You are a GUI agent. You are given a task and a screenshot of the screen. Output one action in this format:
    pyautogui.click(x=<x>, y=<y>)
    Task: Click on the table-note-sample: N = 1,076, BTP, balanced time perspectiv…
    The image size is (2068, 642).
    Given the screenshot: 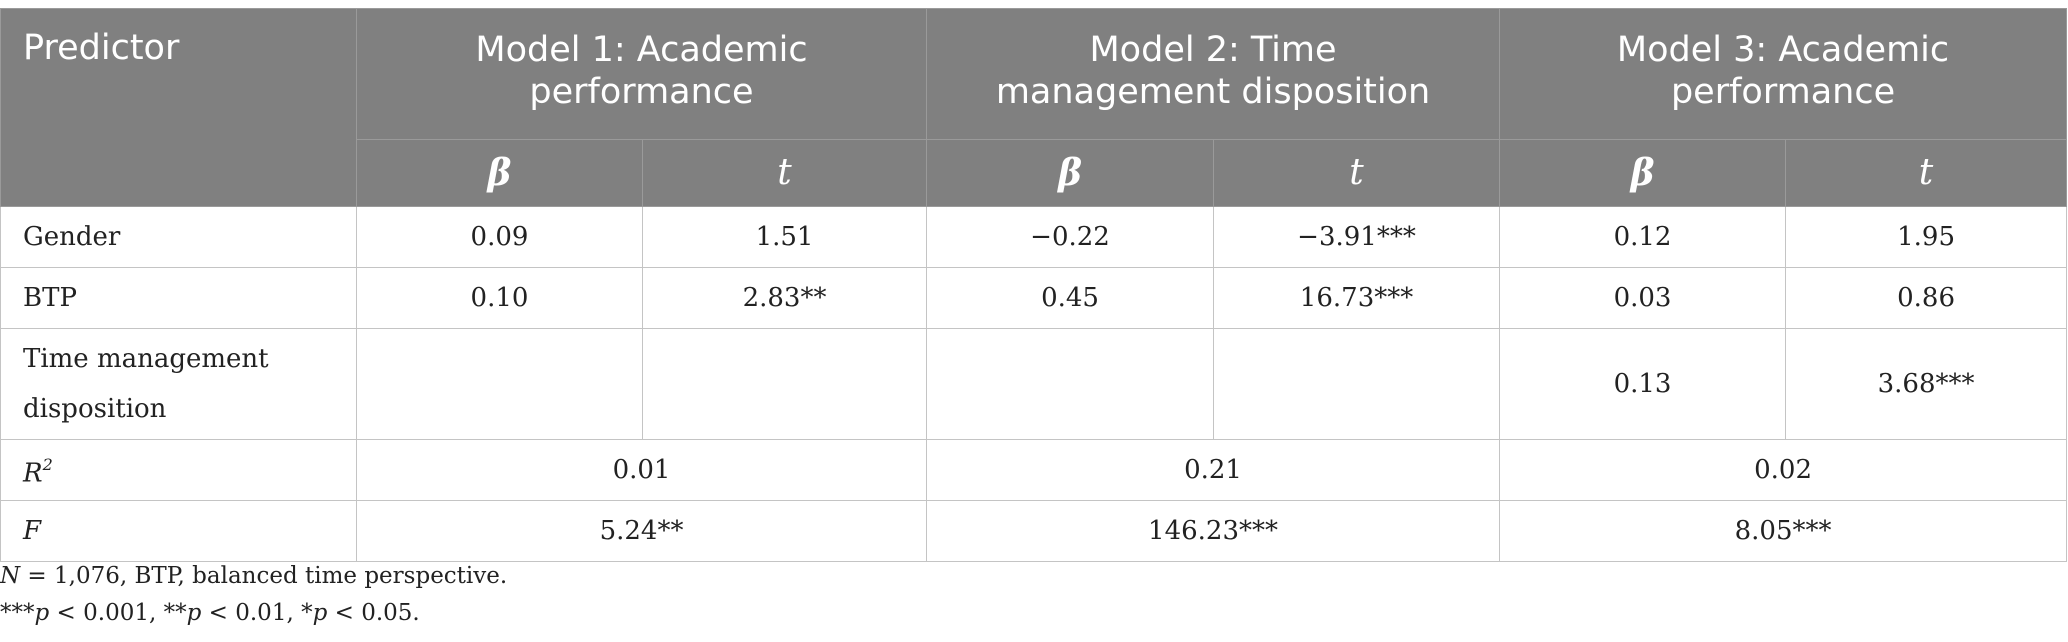 What is the action you would take?
    pyautogui.click(x=253, y=576)
    